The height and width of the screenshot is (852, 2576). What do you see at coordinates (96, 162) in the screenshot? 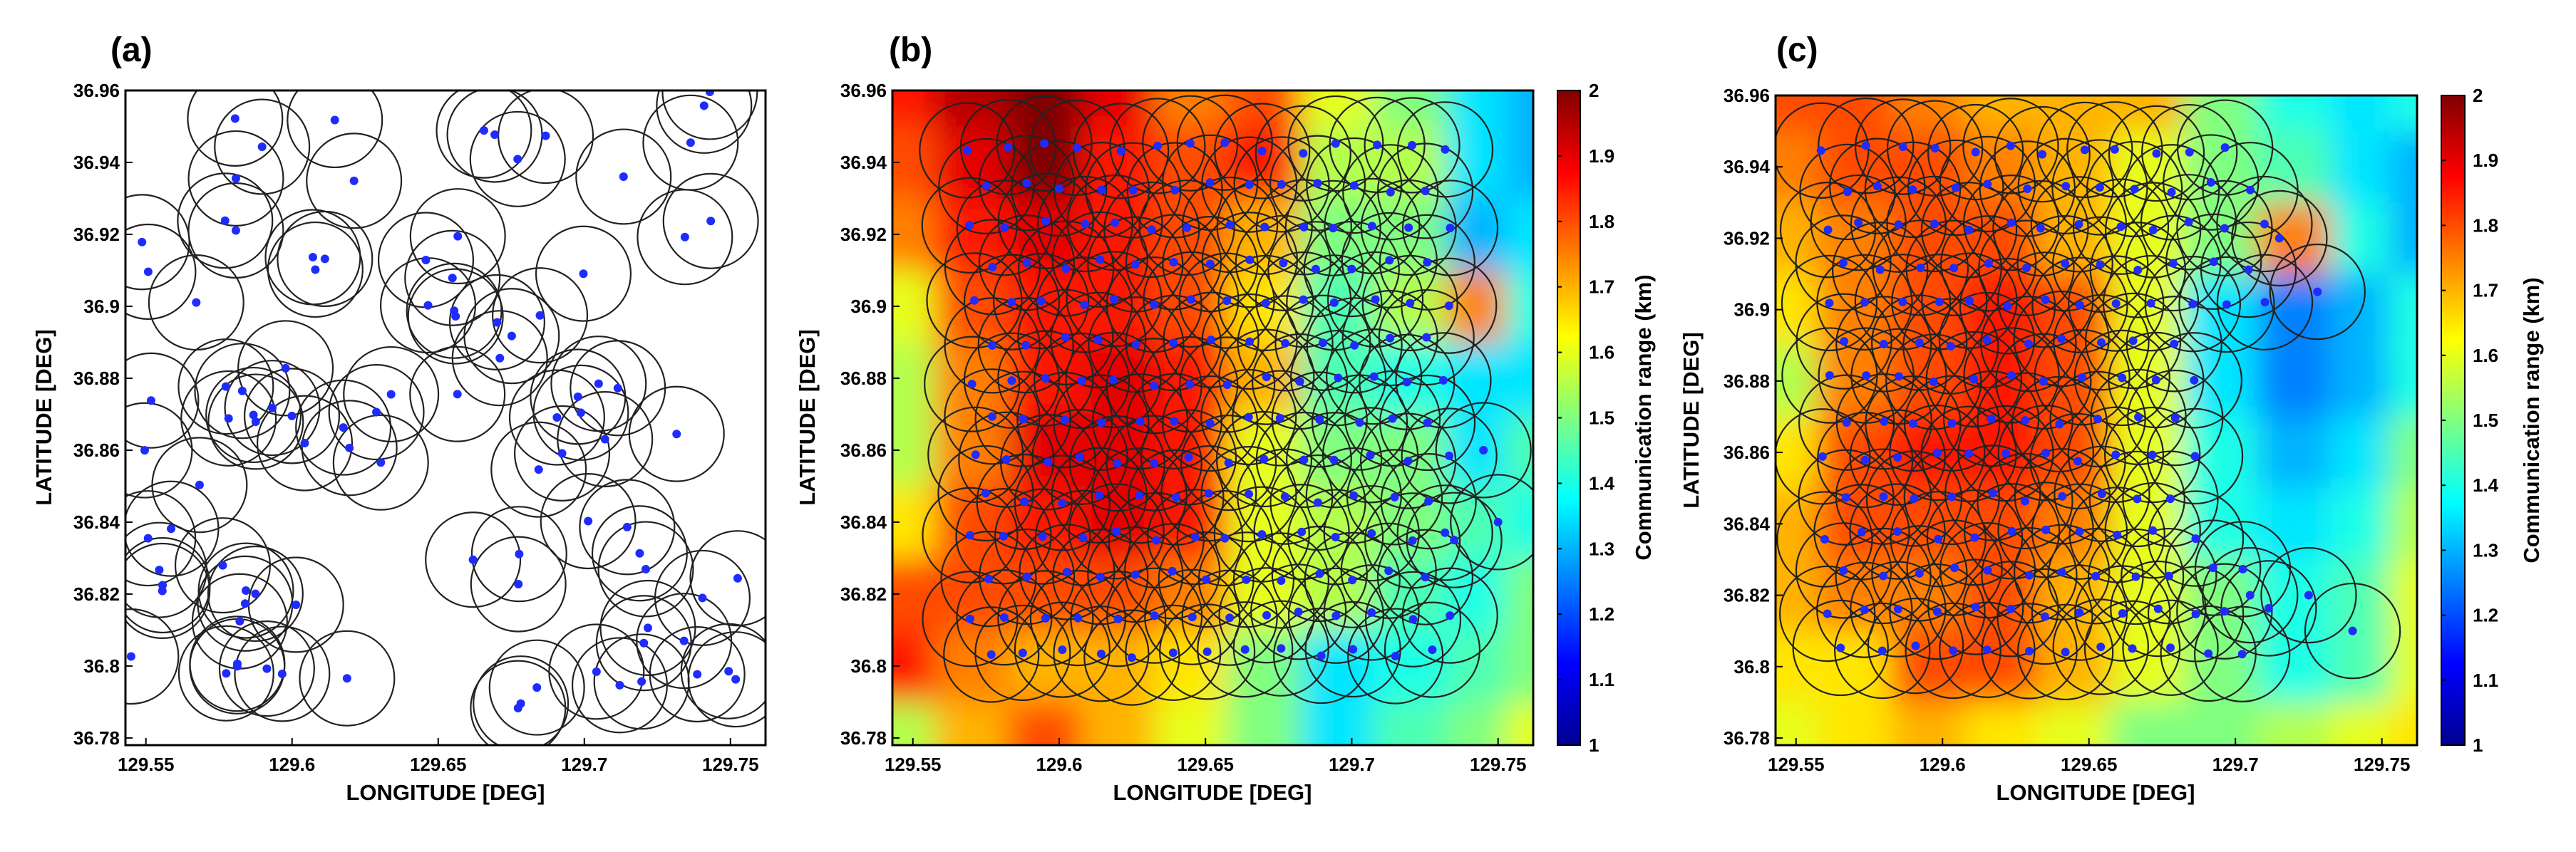
I see `panel-a-y-tick-label: 36.94` at bounding box center [96, 162].